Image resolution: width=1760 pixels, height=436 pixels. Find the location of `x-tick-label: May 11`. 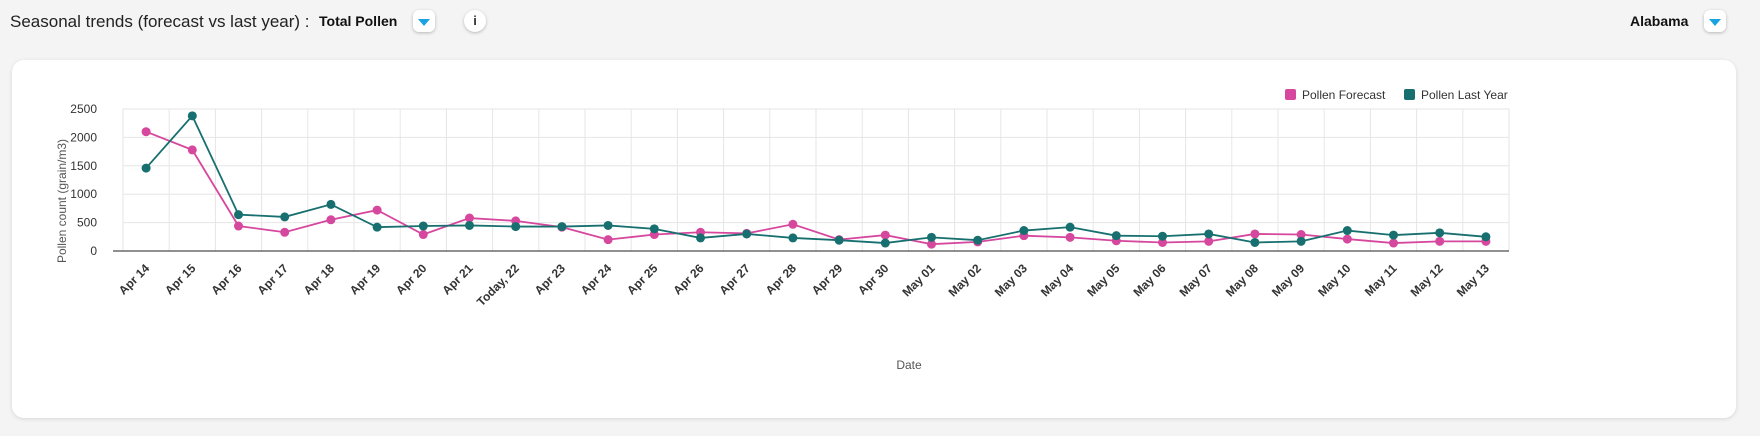

x-tick-label: May 11 is located at coordinates (1381, 280).